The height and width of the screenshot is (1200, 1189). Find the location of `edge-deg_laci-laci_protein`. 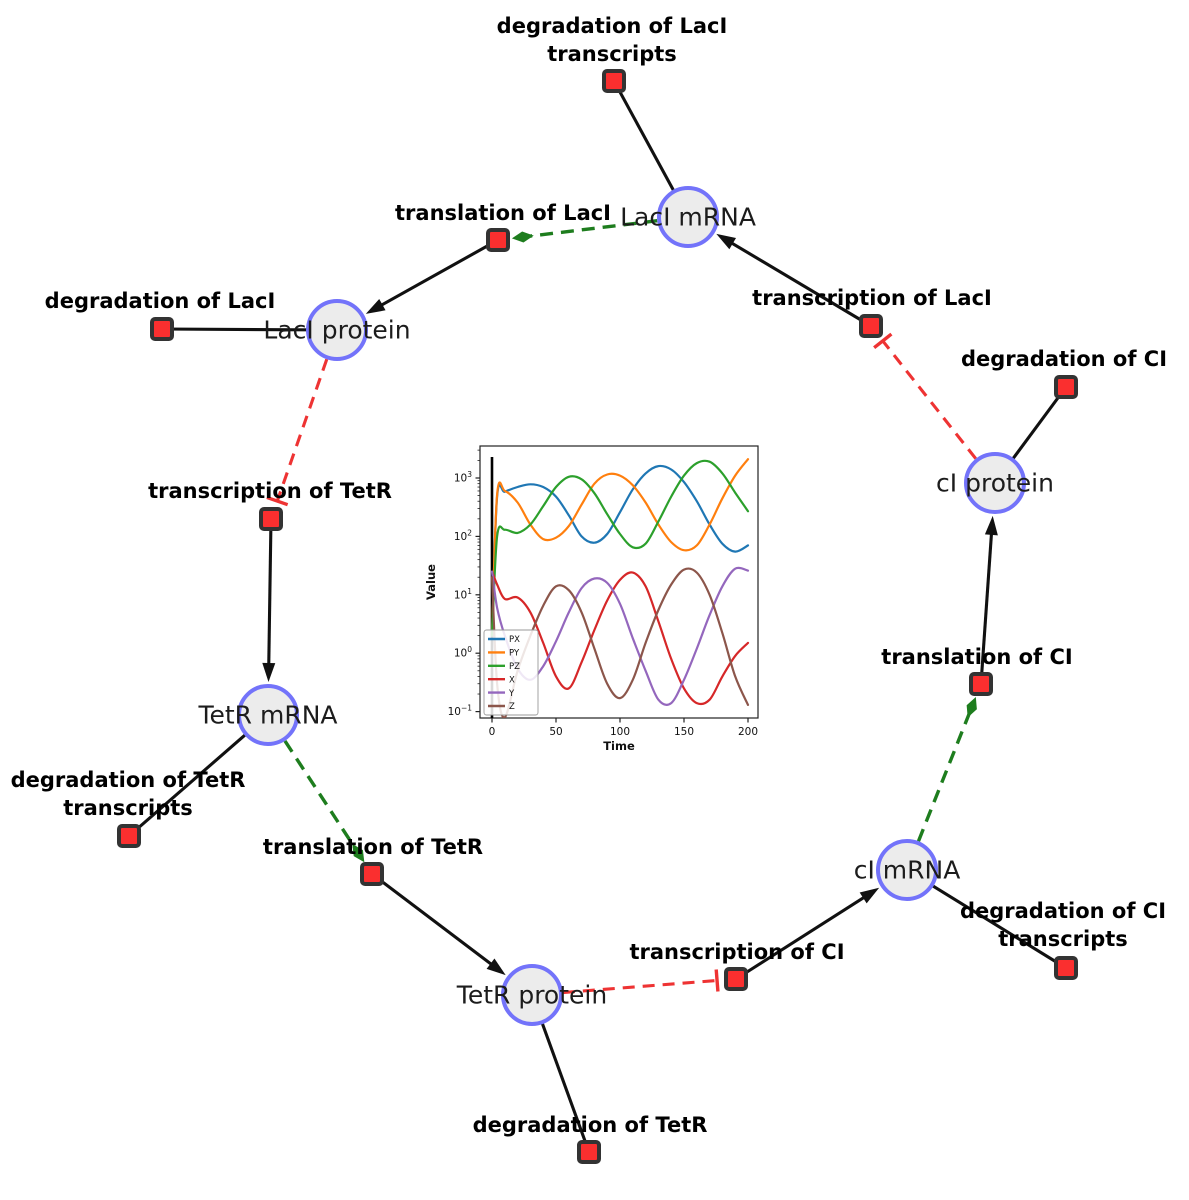

edge-deg_laci-laci_protein is located at coordinates (249, 329).